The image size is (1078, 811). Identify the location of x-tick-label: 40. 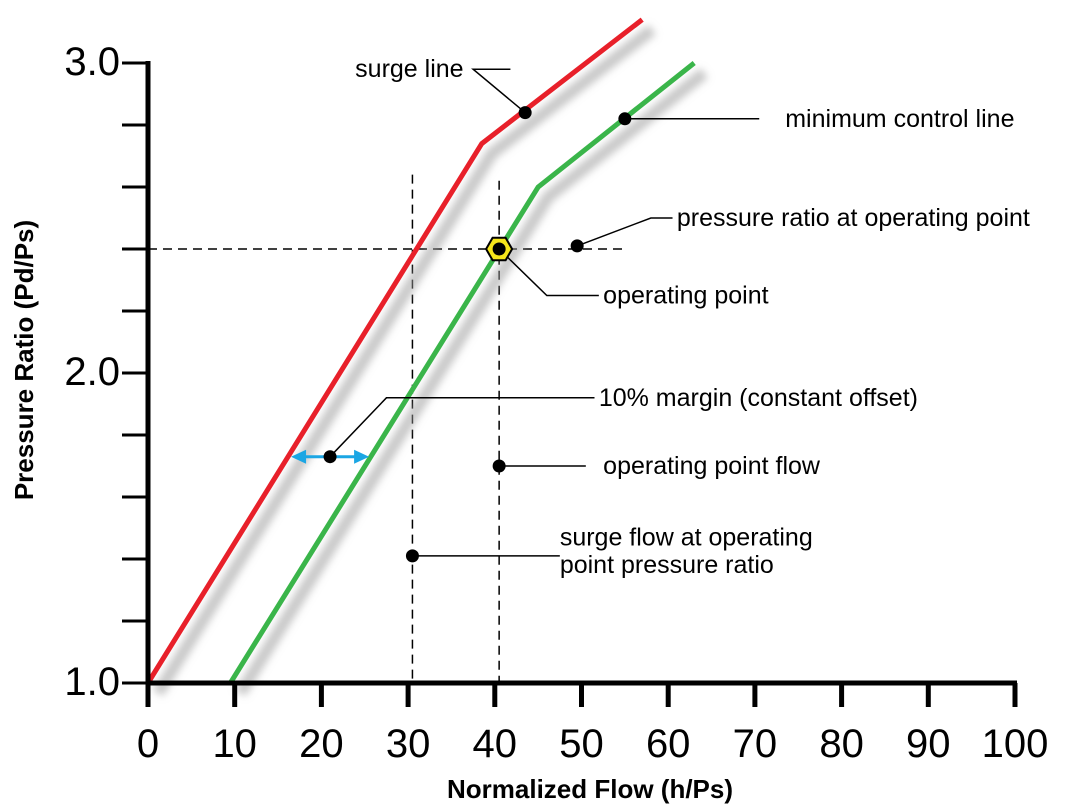
(495, 744).